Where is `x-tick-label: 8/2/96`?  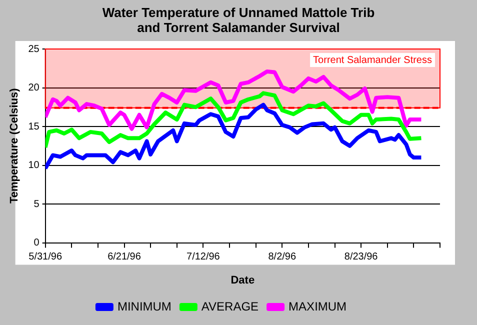 x-tick-label: 8/2/96 is located at coordinates (282, 257).